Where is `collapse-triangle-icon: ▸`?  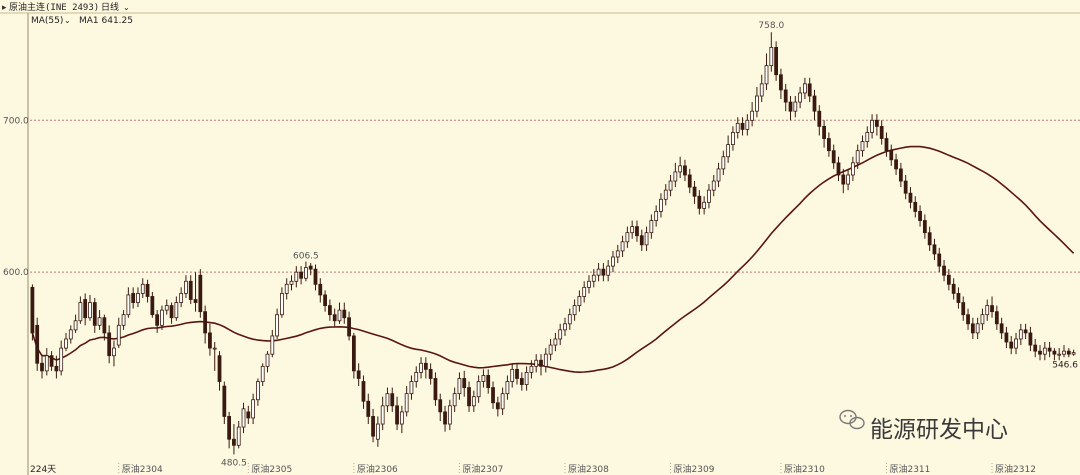
collapse-triangle-icon: ▸ is located at coordinates (4, 8).